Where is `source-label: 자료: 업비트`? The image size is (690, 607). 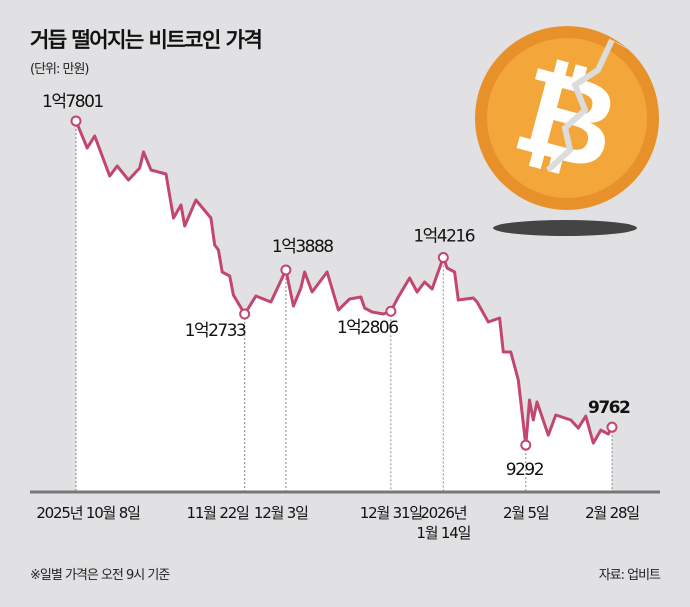 source-label: 자료: 업비트 is located at coordinates (629, 575).